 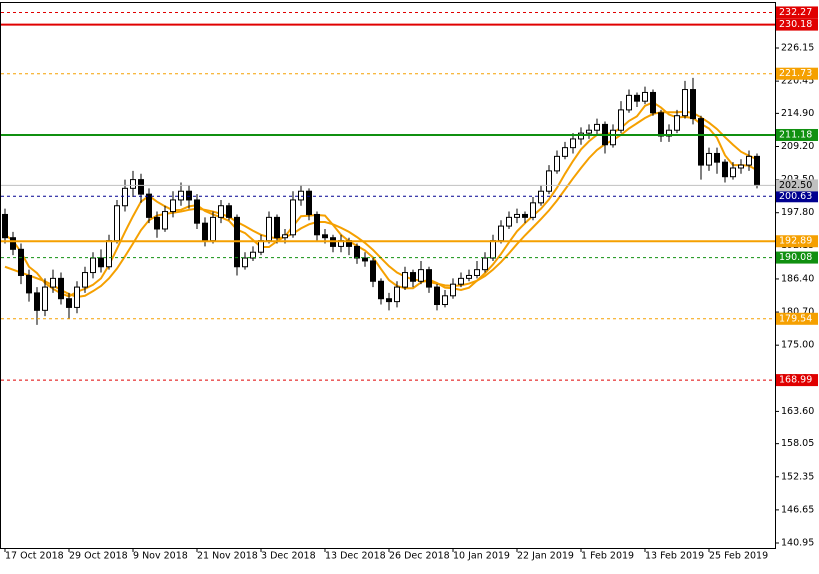 I want to click on level-label: 211.18, so click(x=795, y=134).